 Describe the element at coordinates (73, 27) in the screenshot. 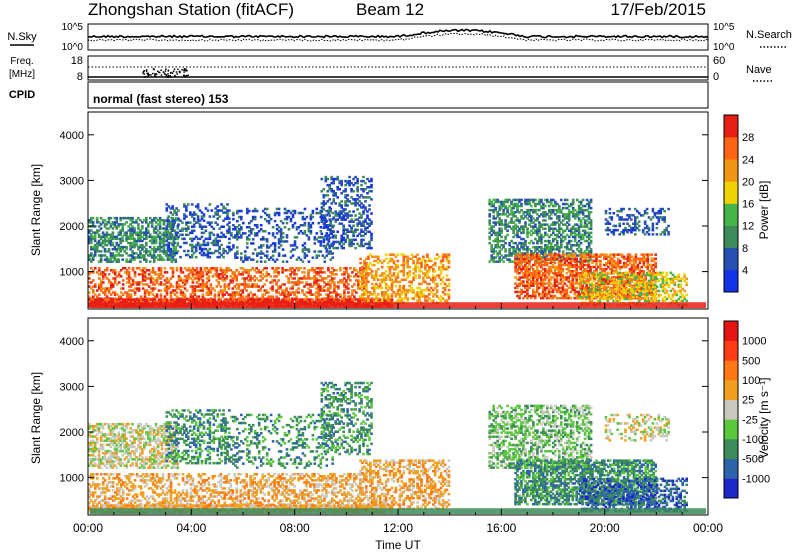

I see `noise-left-tick-top: 10^5` at that location.